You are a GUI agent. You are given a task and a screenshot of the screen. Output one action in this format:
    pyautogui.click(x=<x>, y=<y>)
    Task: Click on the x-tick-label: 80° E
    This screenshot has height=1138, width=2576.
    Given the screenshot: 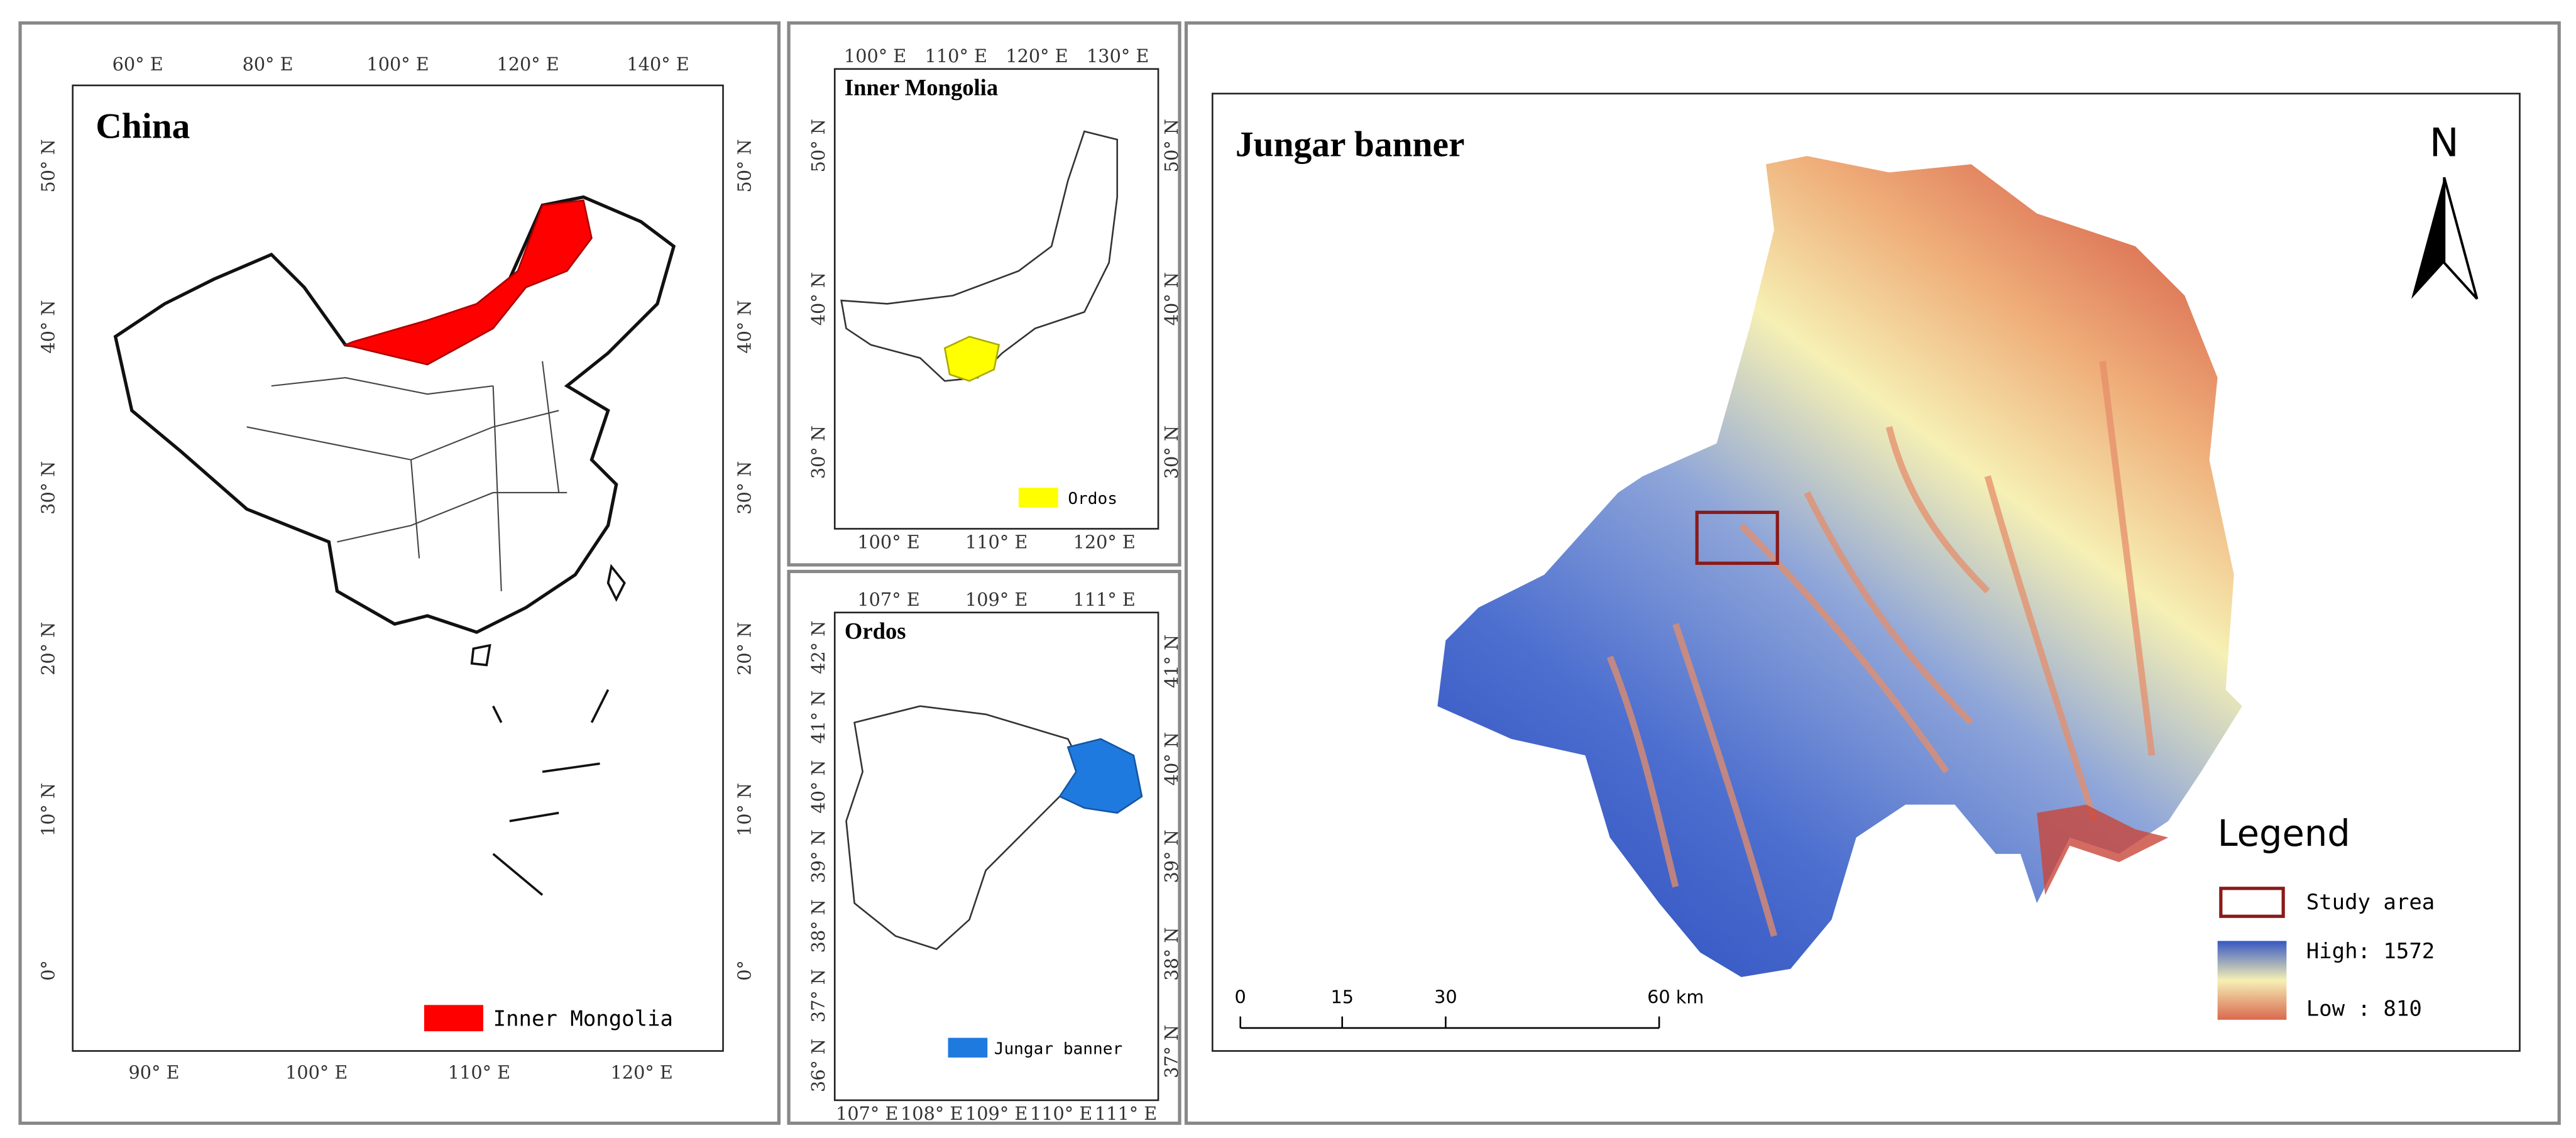 What is the action you would take?
    pyautogui.click(x=268, y=64)
    